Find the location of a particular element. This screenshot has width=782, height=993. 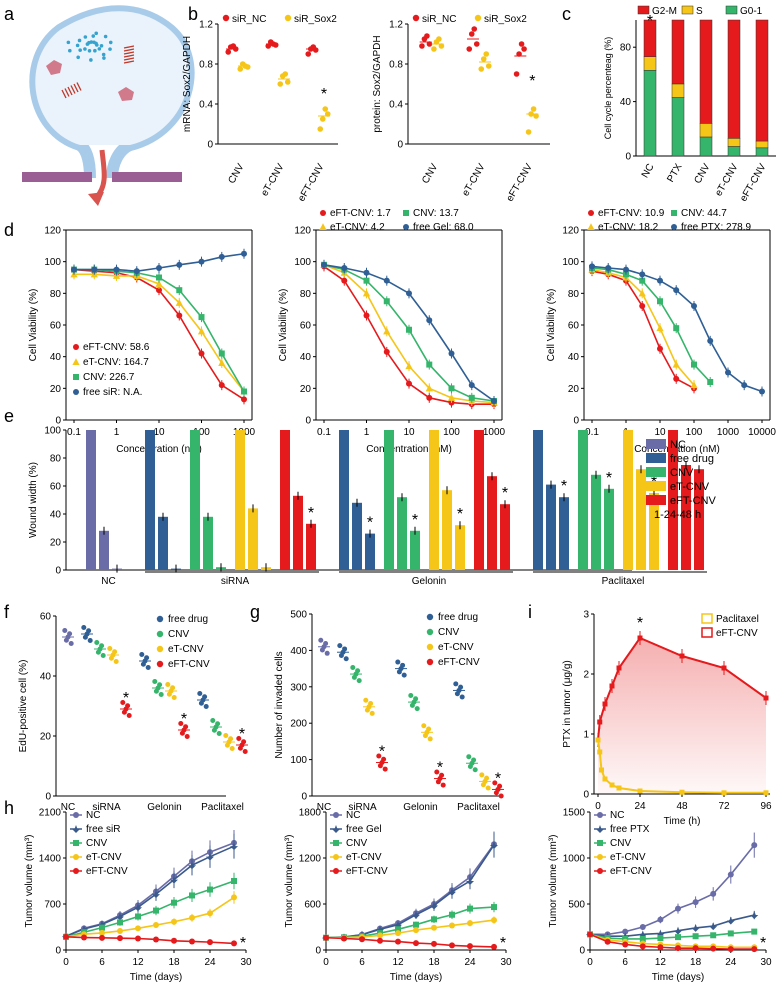

x-tick-label: PTX is located at coordinates (674, 173).